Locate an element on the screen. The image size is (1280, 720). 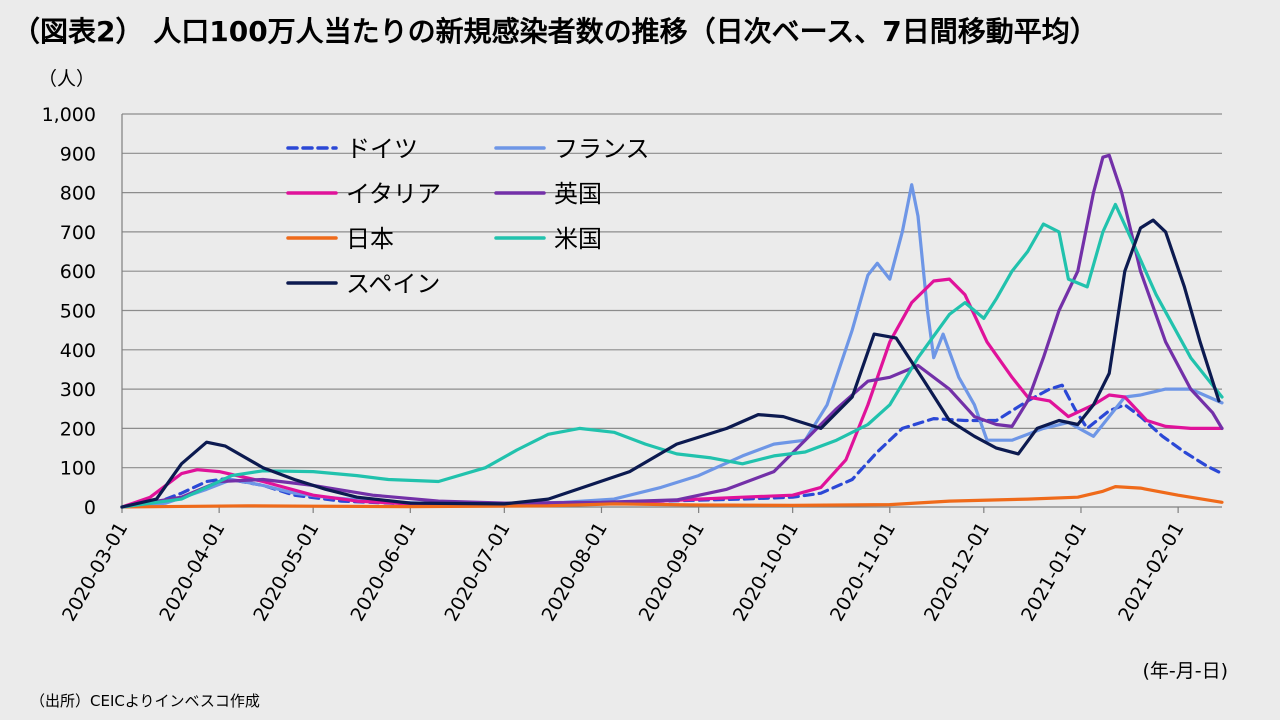
y-tick-label: 400 is located at coordinates (78, 351).